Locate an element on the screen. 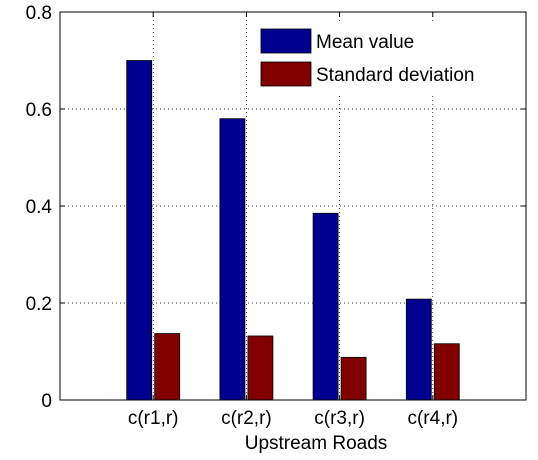  x-tick-label: c(r1,r) is located at coordinates (153, 418).